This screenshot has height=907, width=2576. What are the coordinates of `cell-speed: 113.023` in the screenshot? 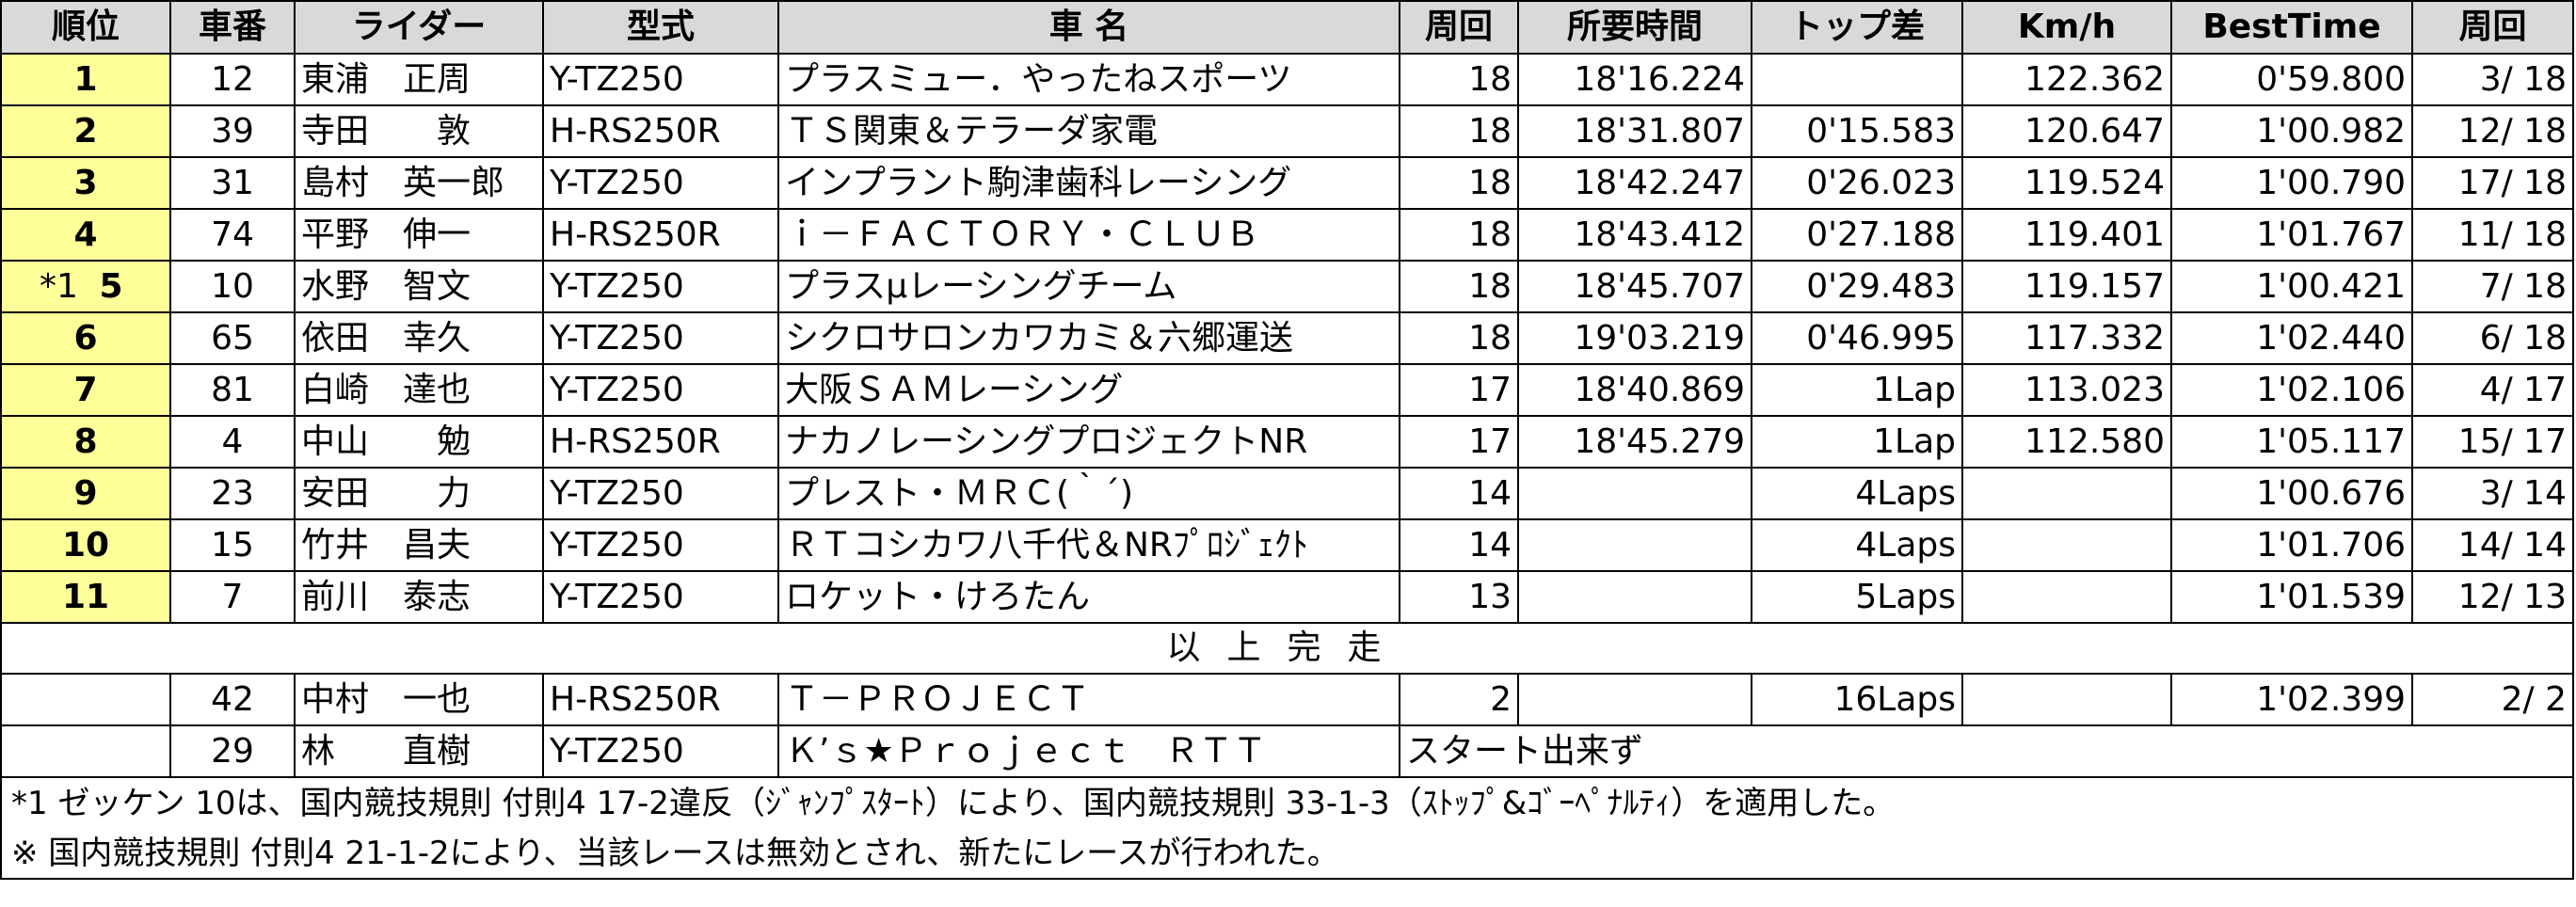 It's located at (2066, 390).